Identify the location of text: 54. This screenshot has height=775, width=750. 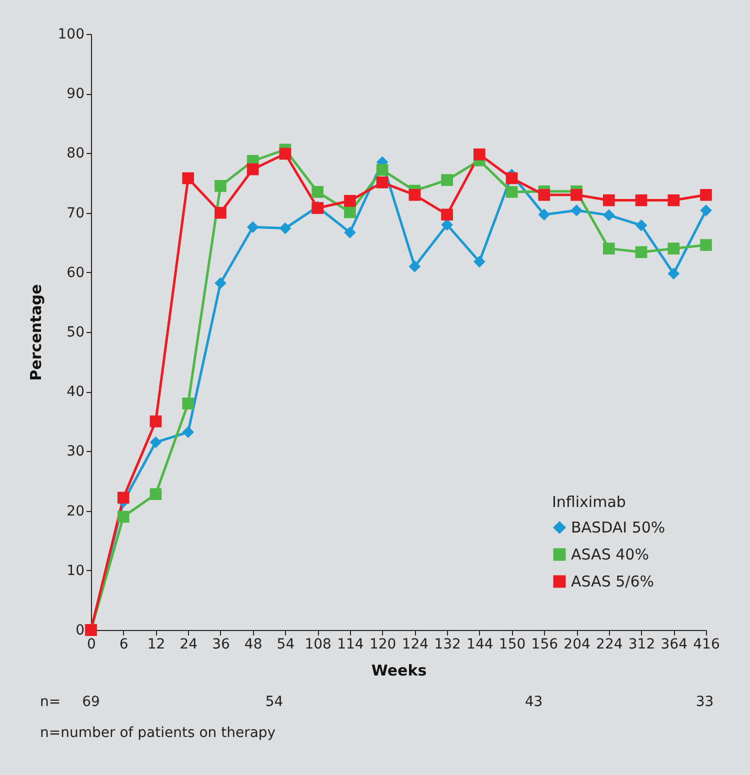
(274, 702).